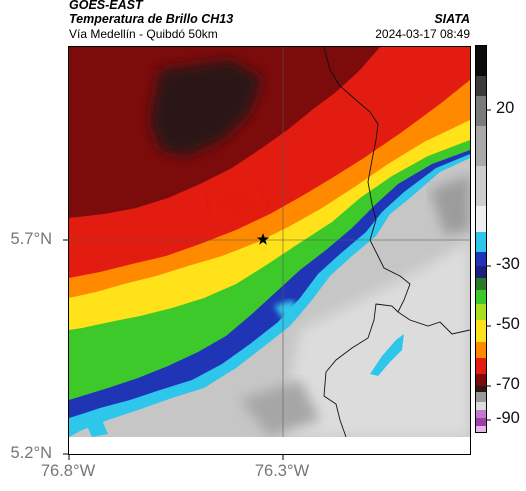  I want to click on cloud-patch-right, so click(387, 355).